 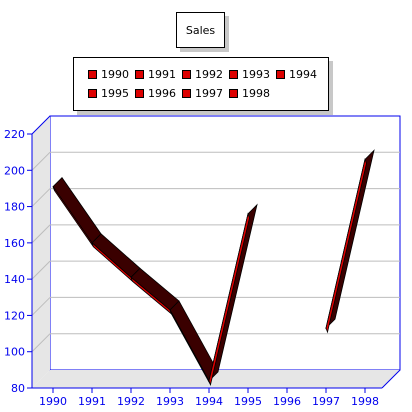 I want to click on legend-item: 1993, so click(x=252, y=74).